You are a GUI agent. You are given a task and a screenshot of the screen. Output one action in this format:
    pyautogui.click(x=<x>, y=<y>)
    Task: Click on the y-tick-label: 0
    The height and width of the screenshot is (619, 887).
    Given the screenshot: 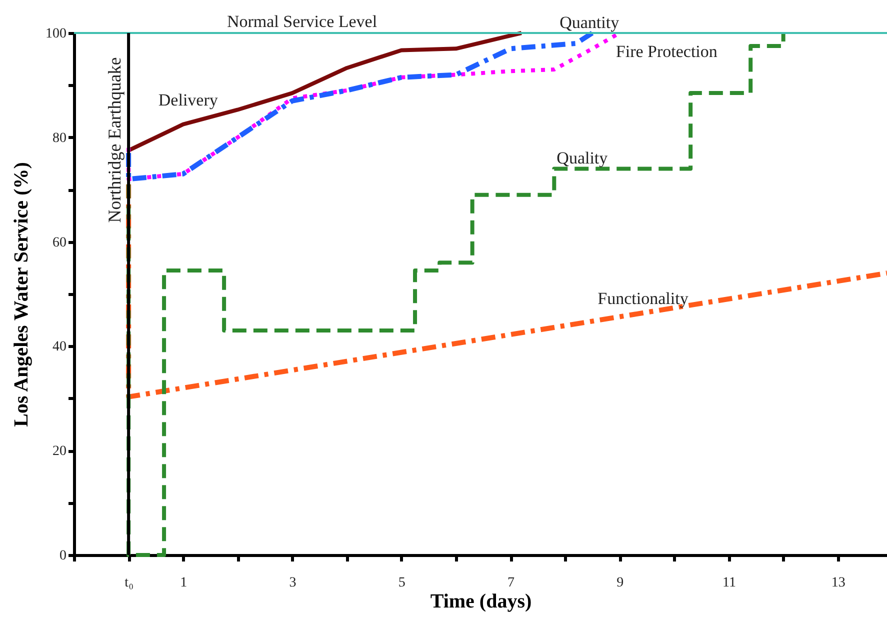 What is the action you would take?
    pyautogui.click(x=63, y=556)
    